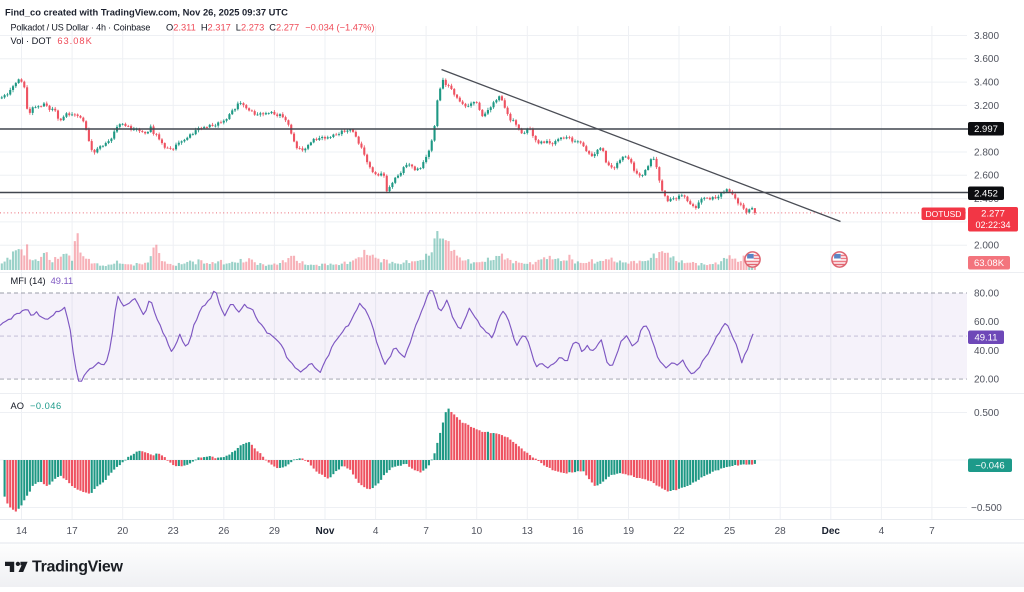 The width and height of the screenshot is (1024, 592). What do you see at coordinates (986, 351) in the screenshot?
I see `svg-text: 40.00` at bounding box center [986, 351].